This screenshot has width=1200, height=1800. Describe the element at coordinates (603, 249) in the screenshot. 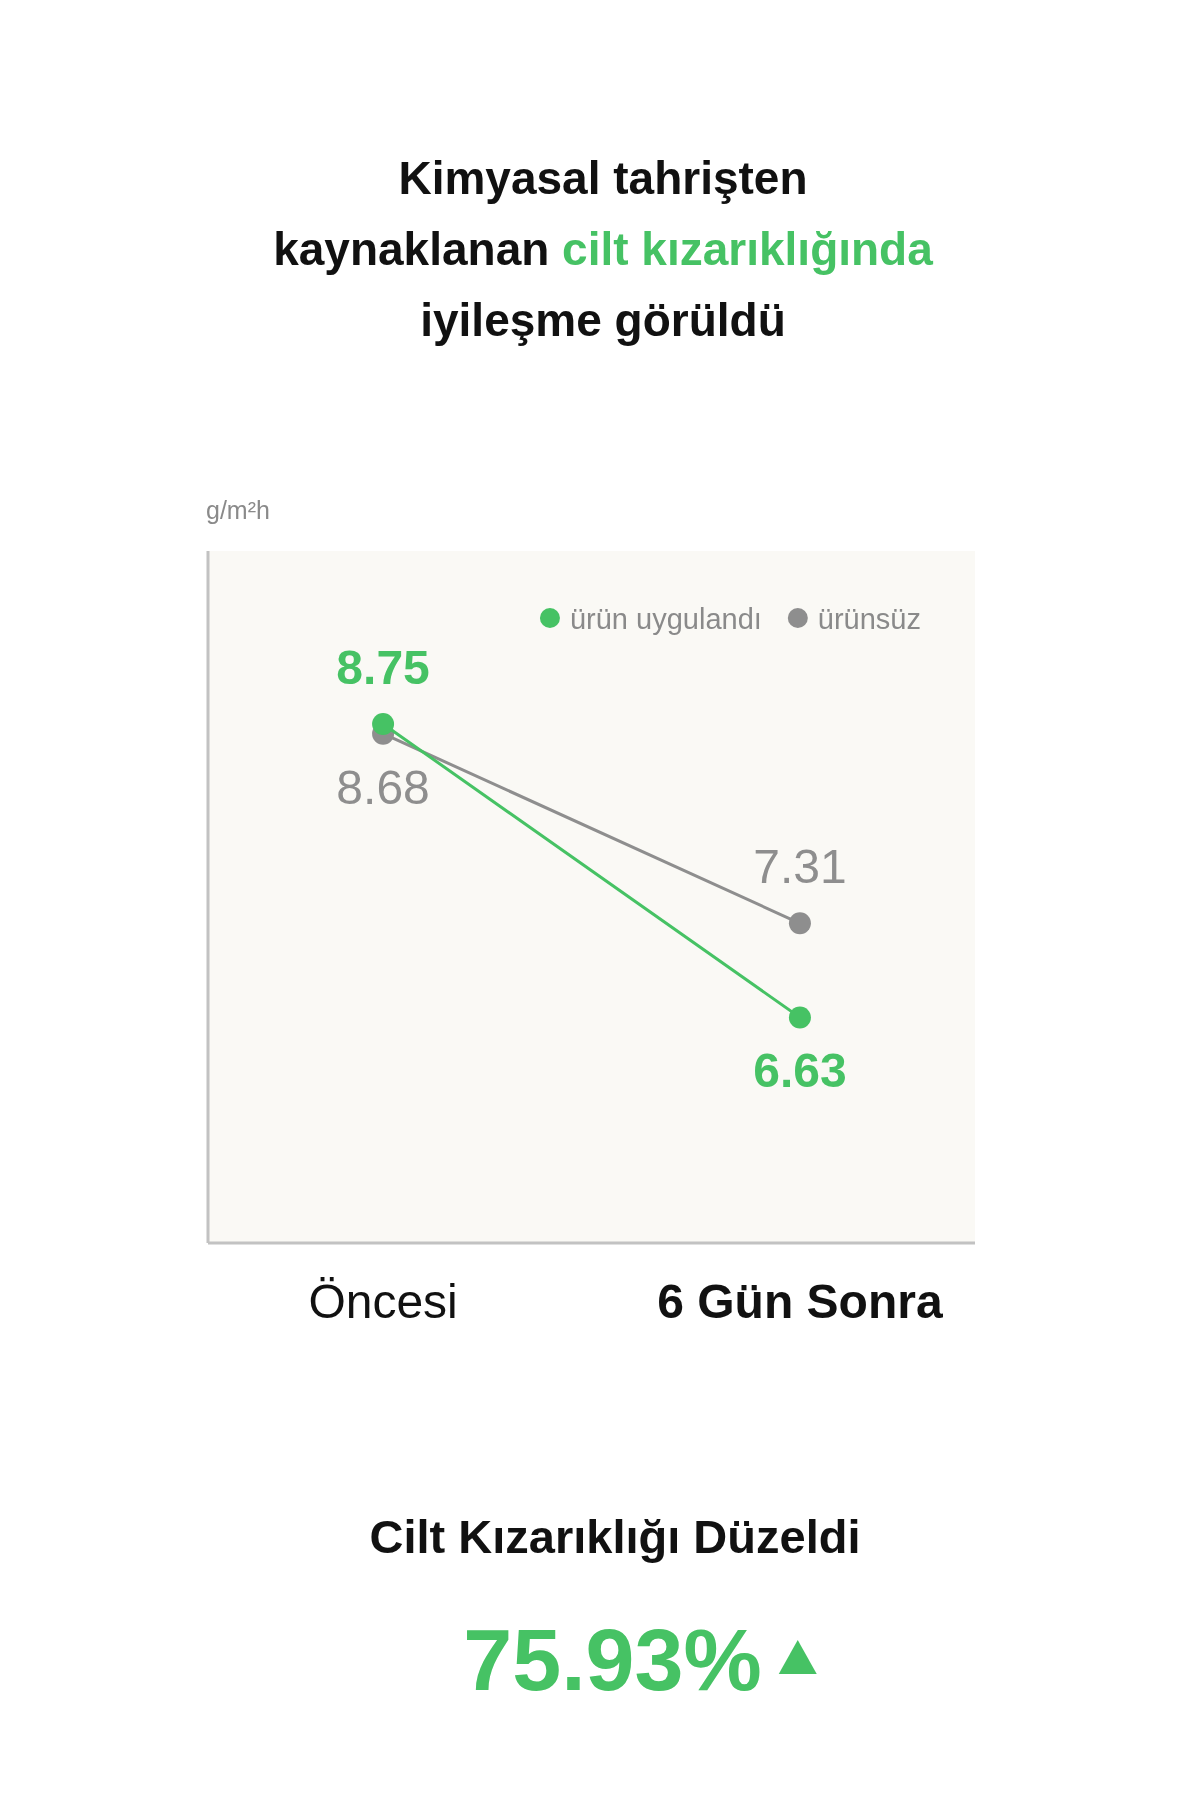

I see `chart-title: Kimyasal tahrişten kaynaklanan cilt kızarıklığında iyileşme görüldü` at that location.